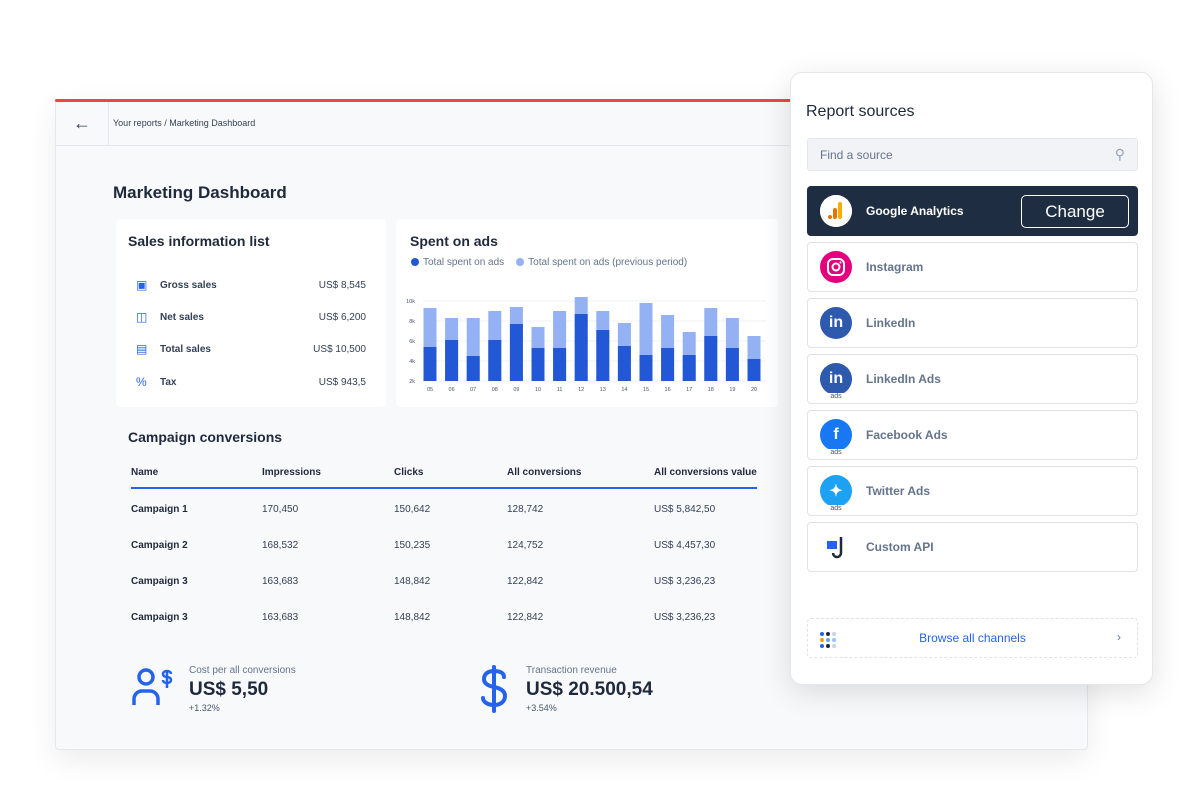  Describe the element at coordinates (142, 317) in the screenshot. I see `shopping-bag-icon: ◫` at that location.